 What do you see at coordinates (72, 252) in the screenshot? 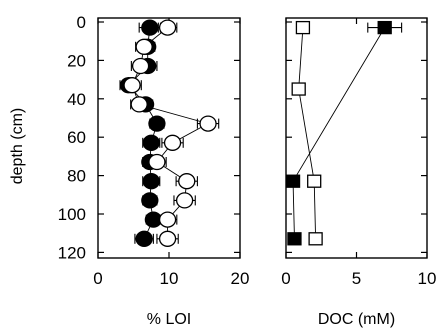
I see `loi-ytick-label: 120` at bounding box center [72, 252].